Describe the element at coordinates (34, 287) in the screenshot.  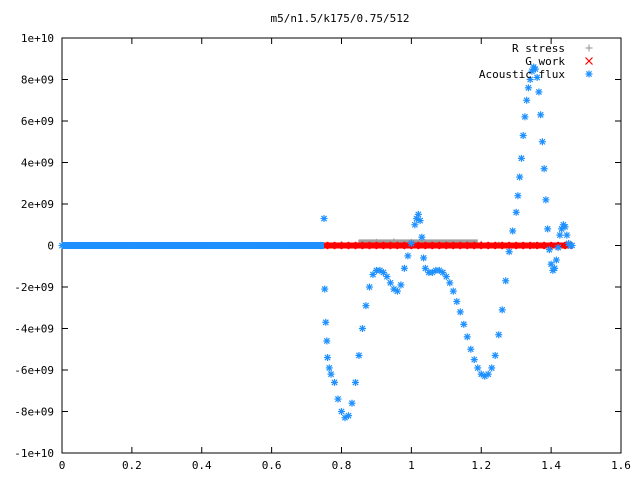
I see `y-tick-label: -2e+09` at that location.